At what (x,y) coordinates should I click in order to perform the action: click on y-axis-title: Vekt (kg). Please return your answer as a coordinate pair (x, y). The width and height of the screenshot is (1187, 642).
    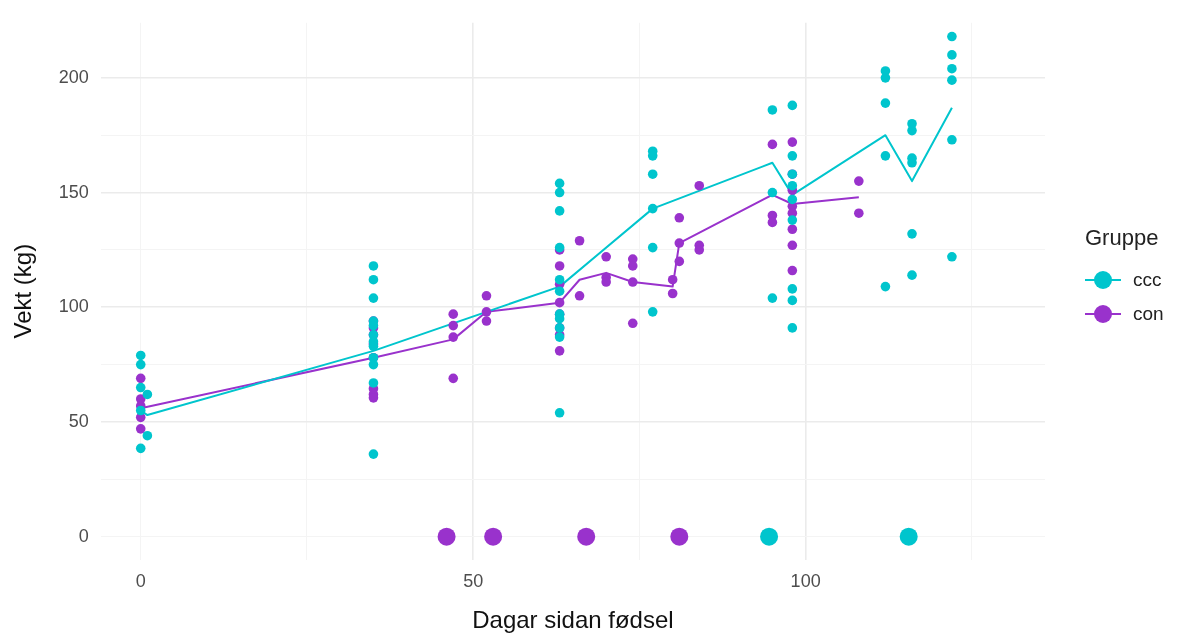
    Looking at the image, I should click on (23, 291).